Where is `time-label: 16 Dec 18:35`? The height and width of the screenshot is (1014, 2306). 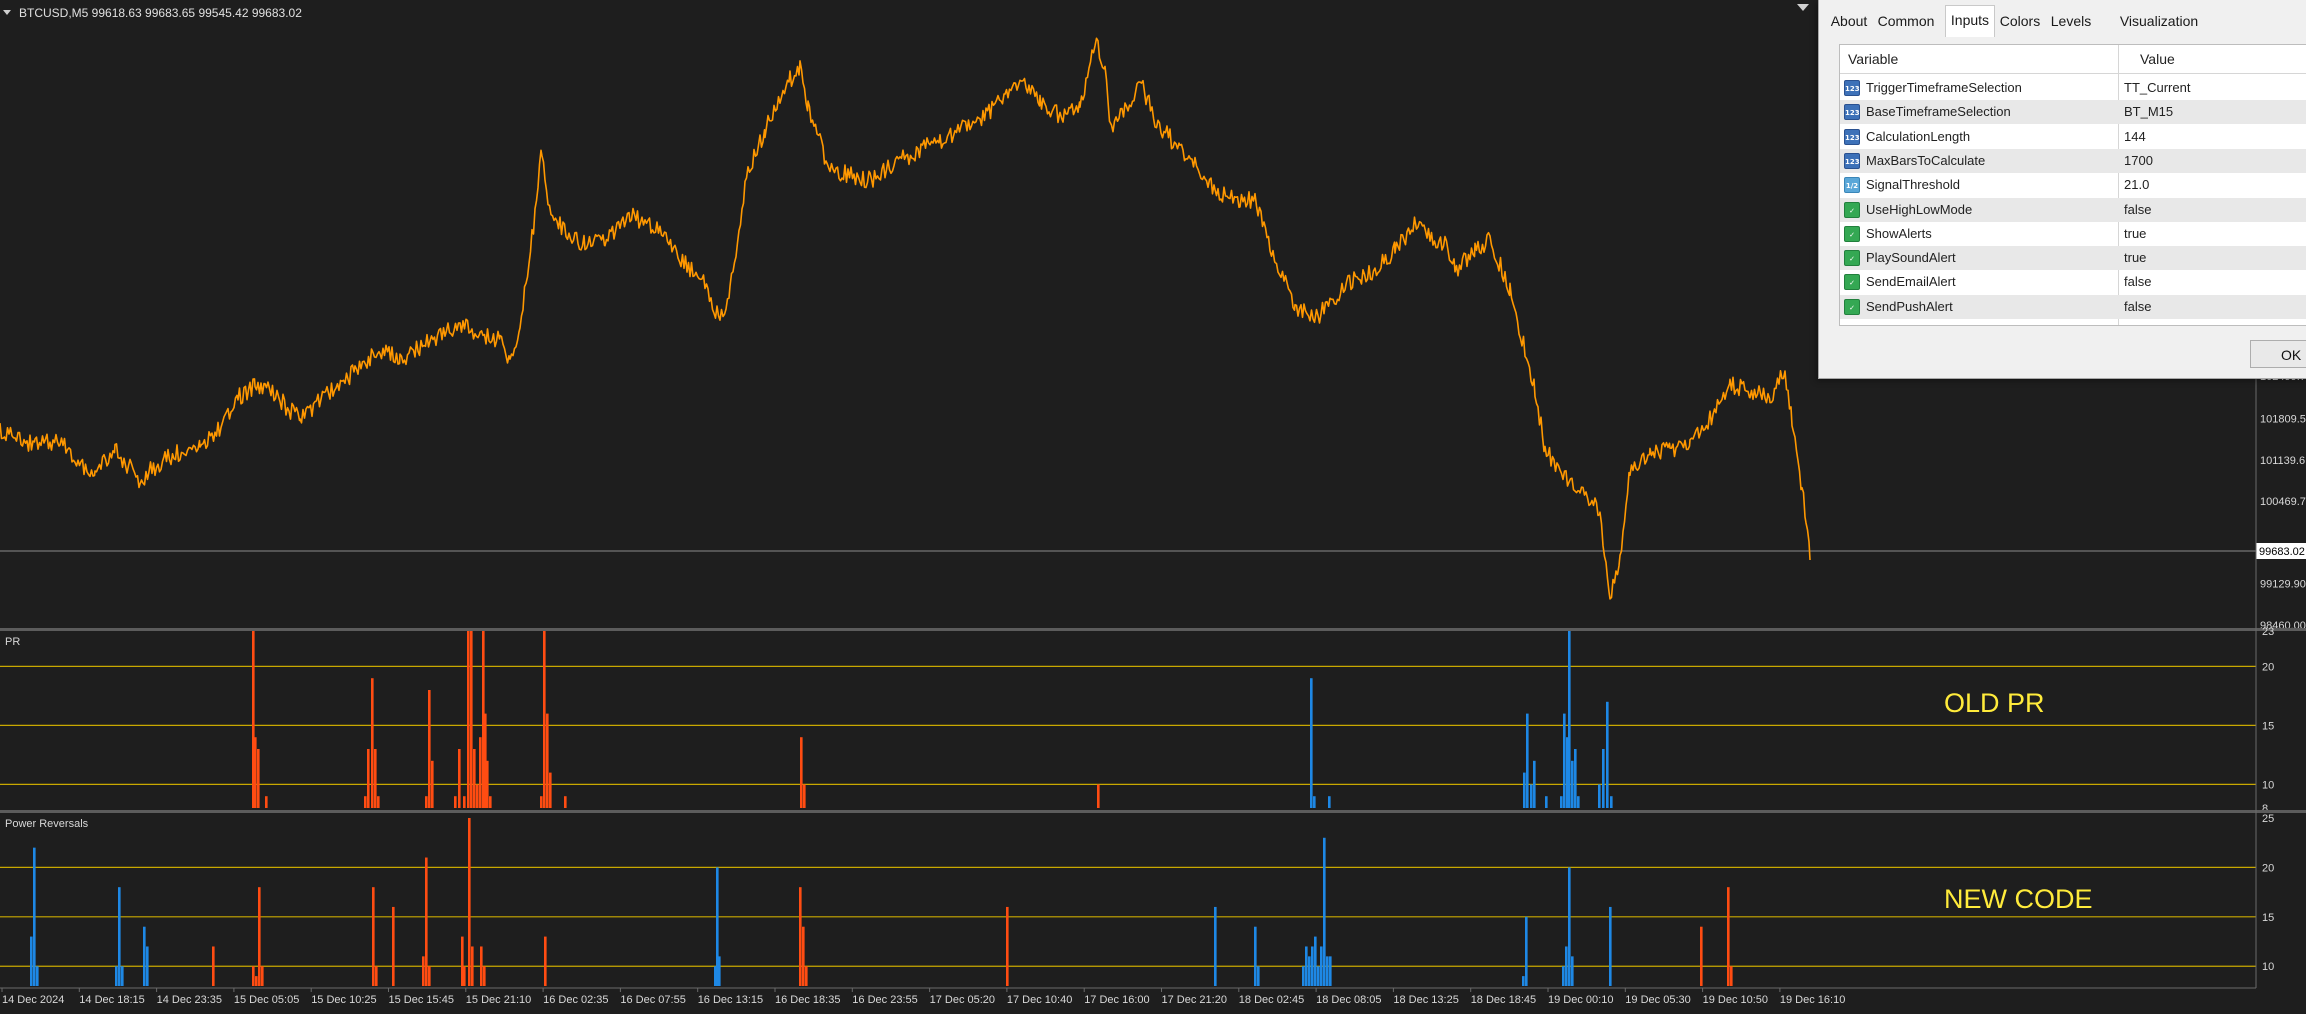 time-label: 16 Dec 18:35 is located at coordinates (807, 1000).